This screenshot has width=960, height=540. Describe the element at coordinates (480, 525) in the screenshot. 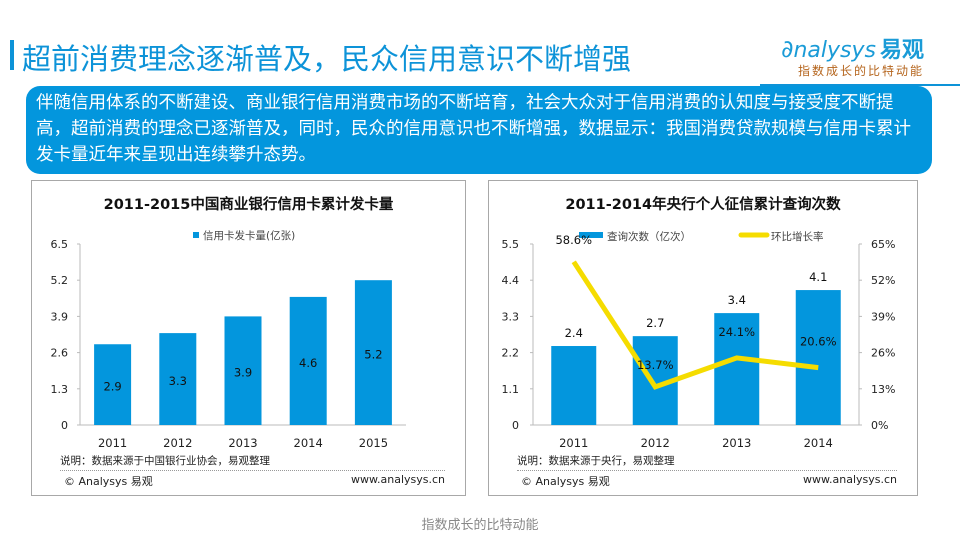

I see `footer-slogan: 指数成长的比特动能` at that location.